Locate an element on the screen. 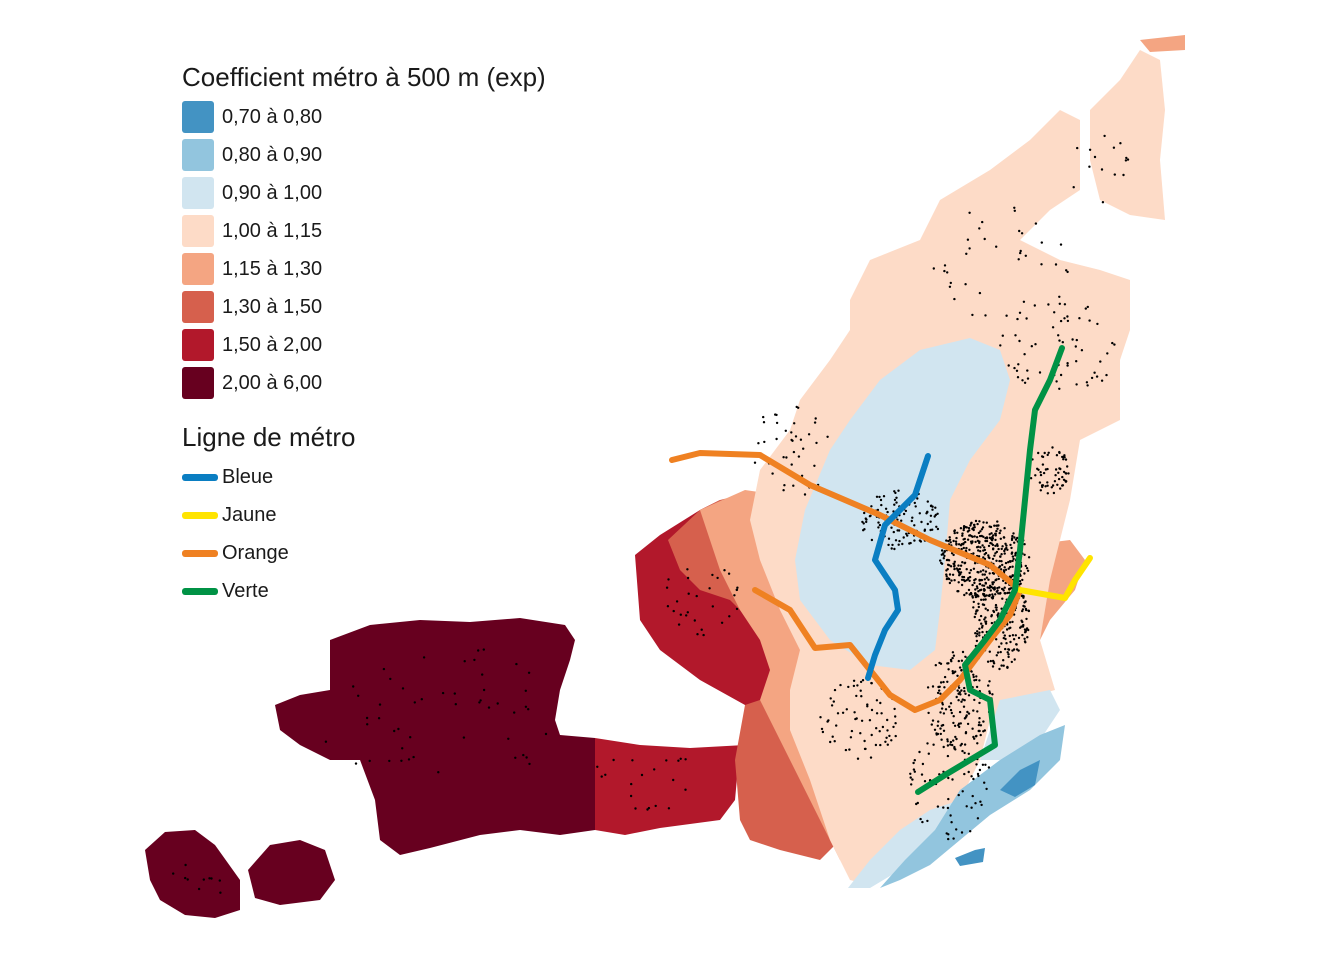 The width and height of the screenshot is (1344, 960). line-swatch is located at coordinates (200, 515).